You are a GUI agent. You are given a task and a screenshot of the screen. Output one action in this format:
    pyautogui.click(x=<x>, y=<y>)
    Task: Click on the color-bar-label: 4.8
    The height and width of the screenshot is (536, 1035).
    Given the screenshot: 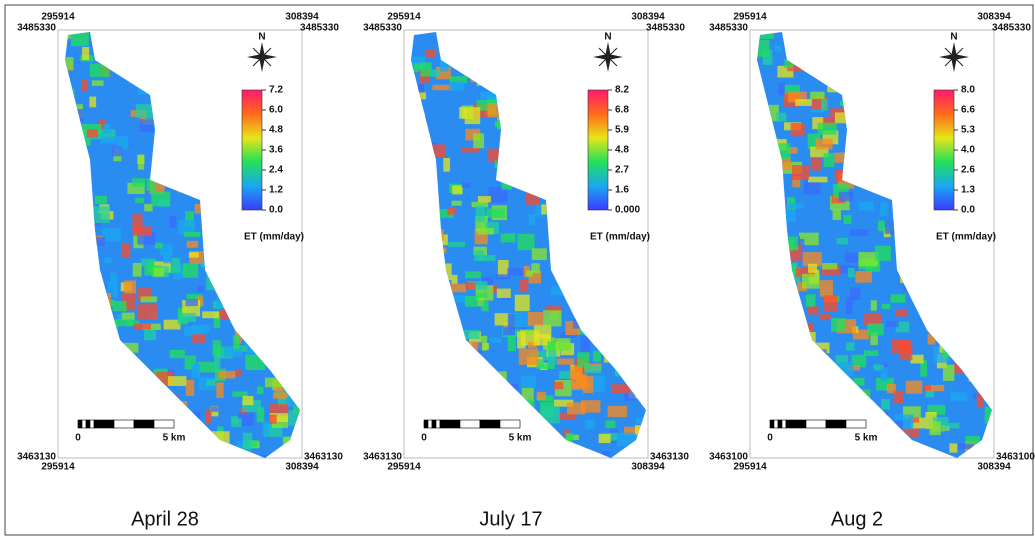 What is the action you would take?
    pyautogui.click(x=622, y=150)
    